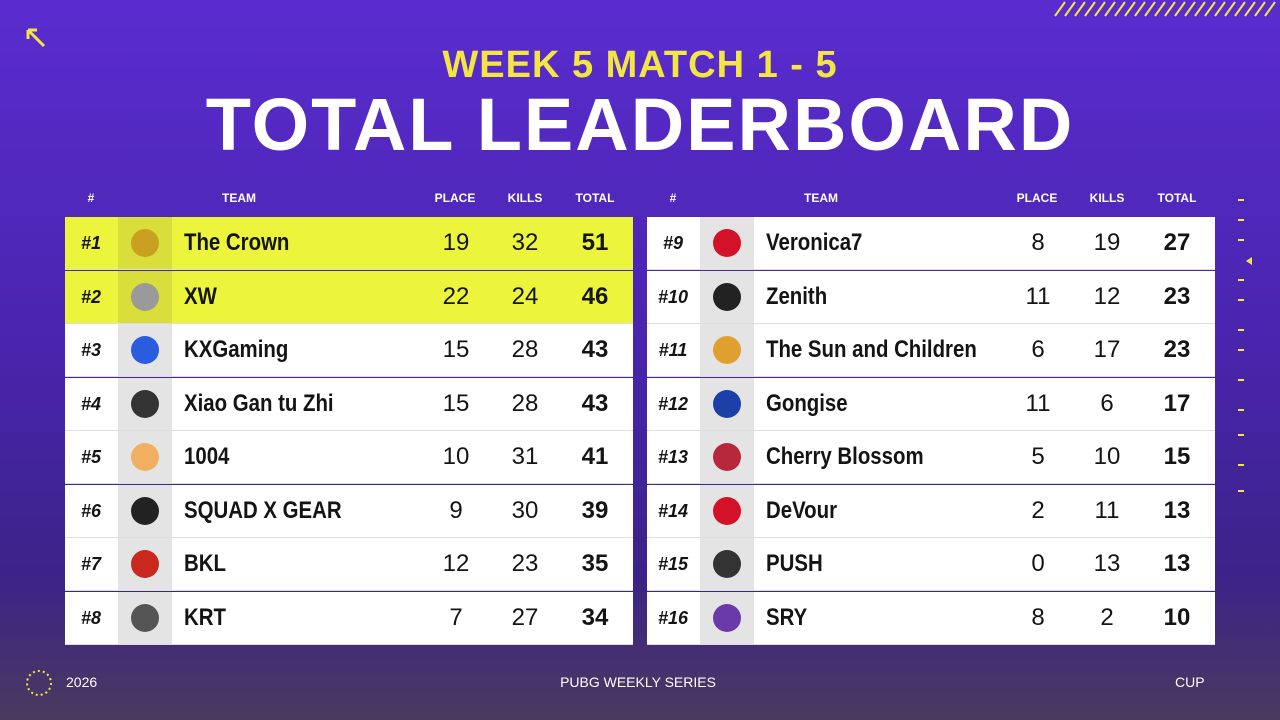 The width and height of the screenshot is (1280, 720). What do you see at coordinates (456, 563) in the screenshot?
I see `place: 12` at bounding box center [456, 563].